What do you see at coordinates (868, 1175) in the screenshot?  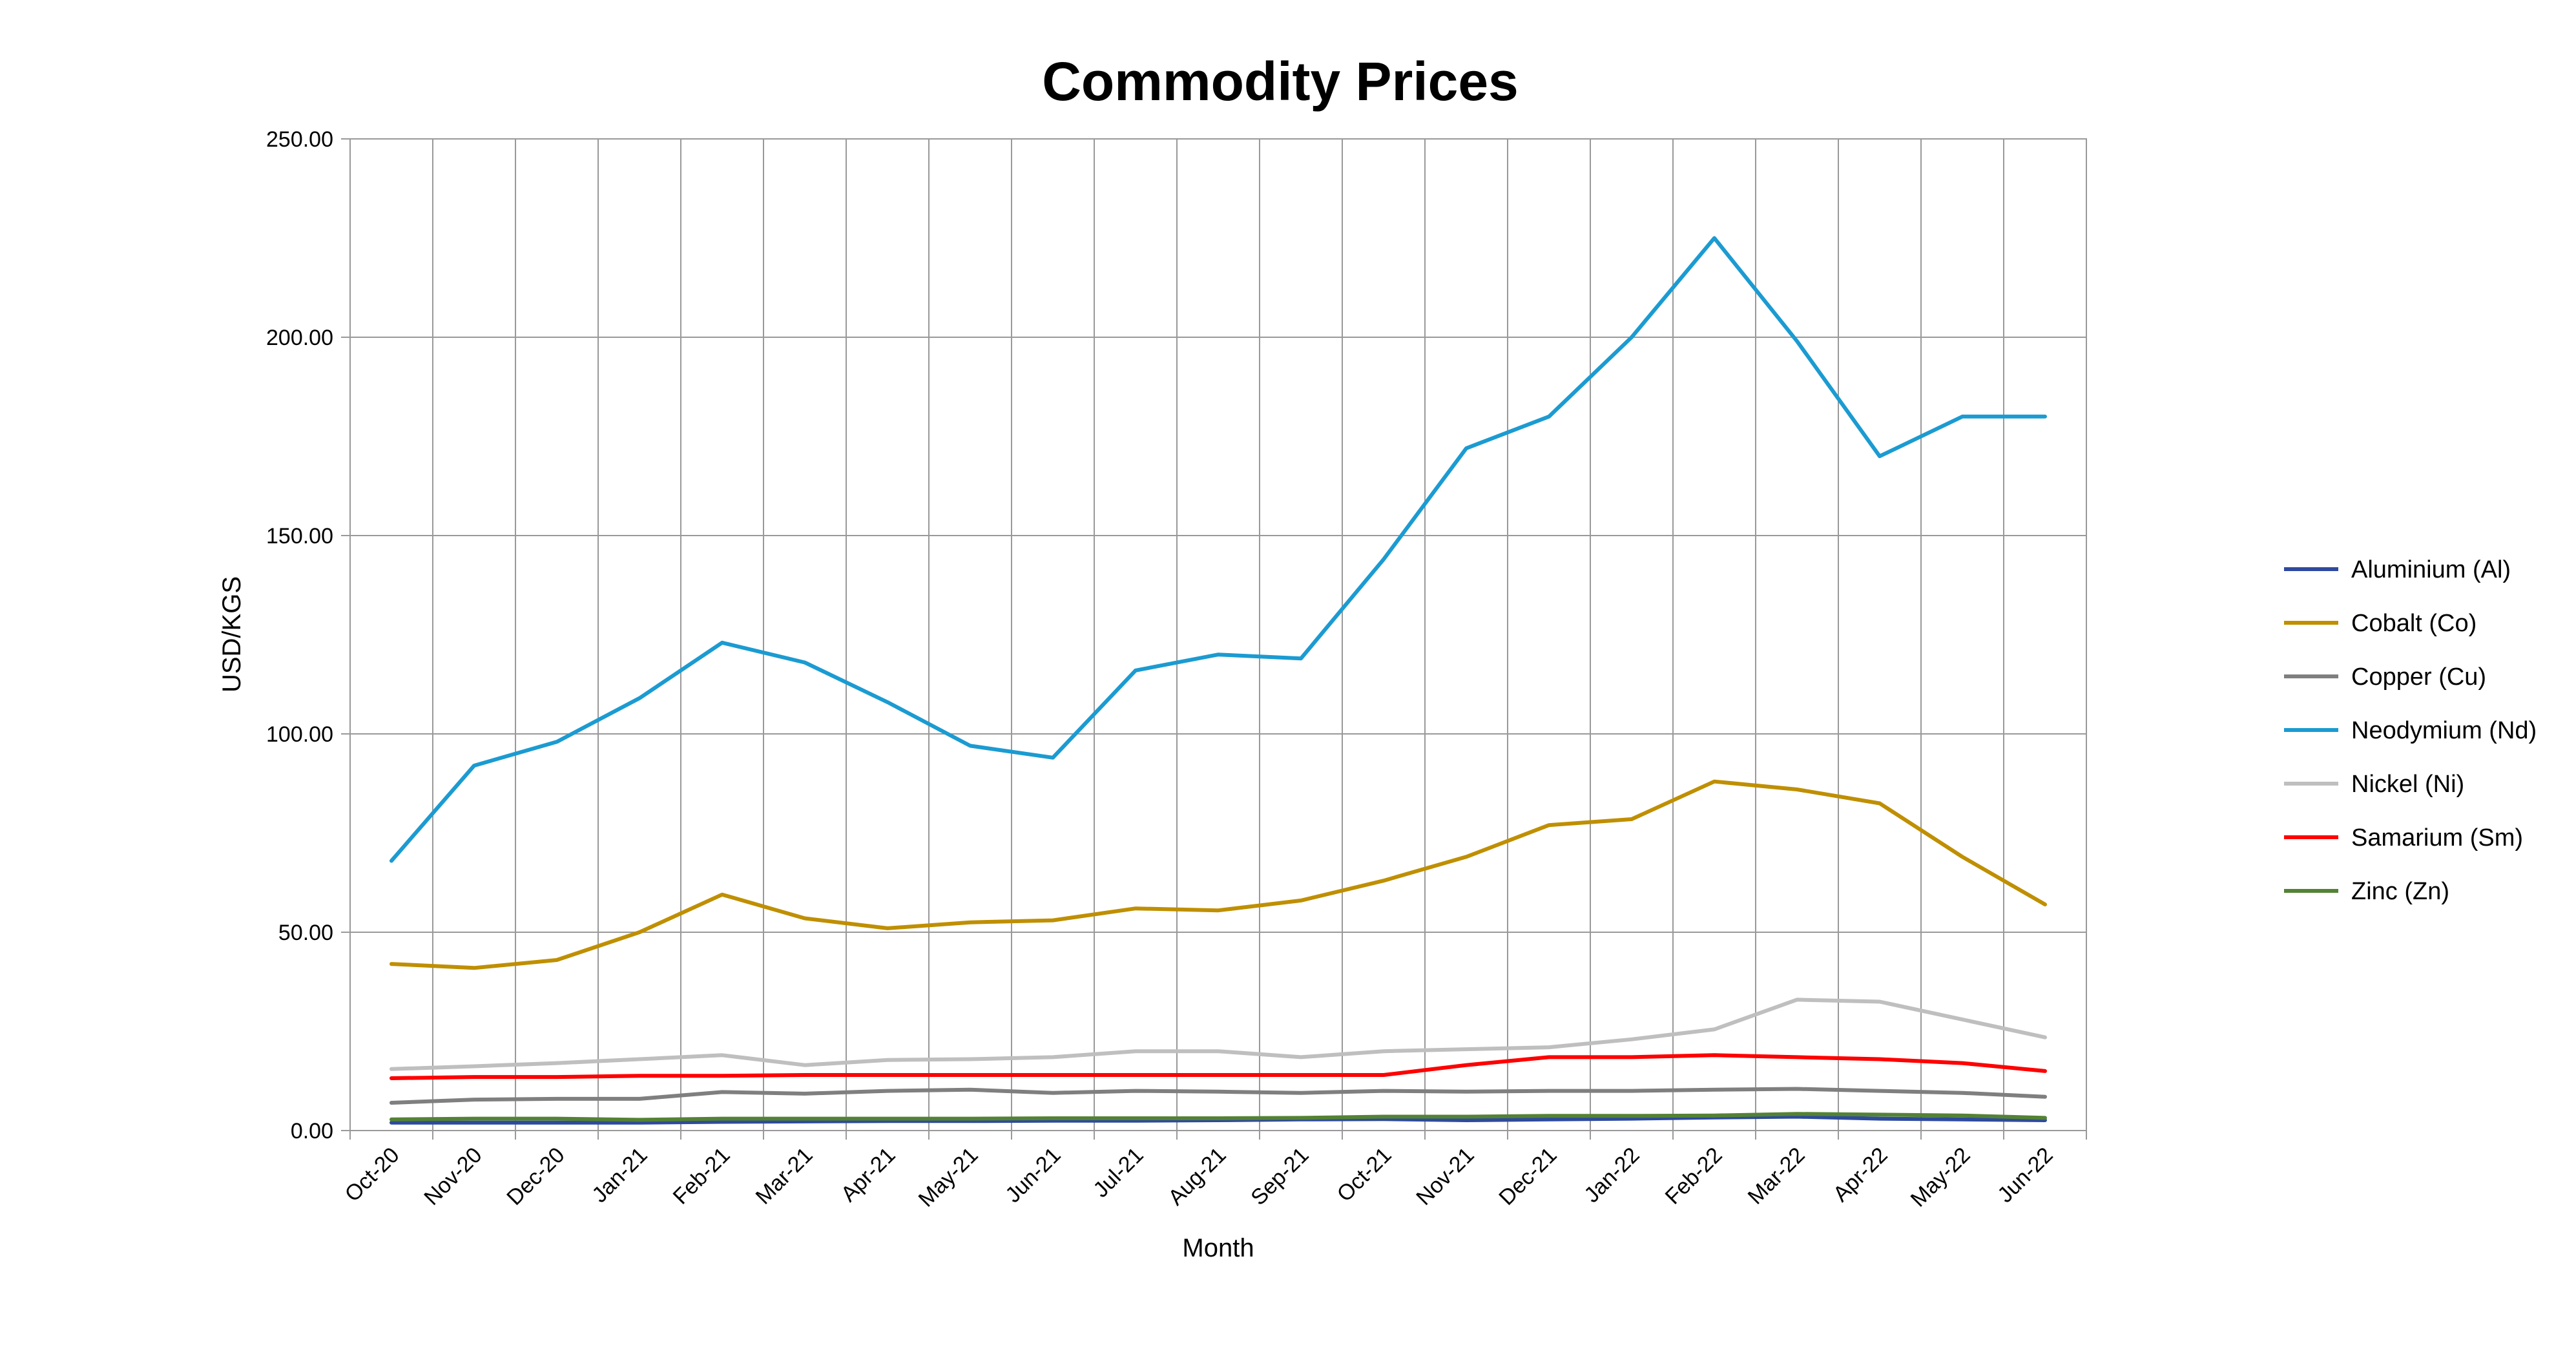 I see `x-tick-label: Apr-21` at bounding box center [868, 1175].